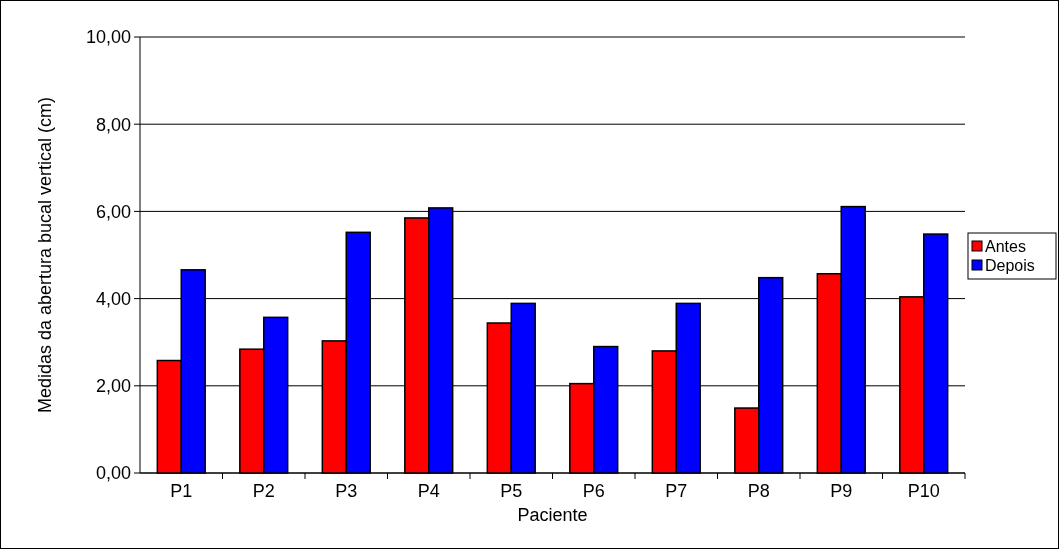  I want to click on legend-label: Depois, so click(1010, 265).